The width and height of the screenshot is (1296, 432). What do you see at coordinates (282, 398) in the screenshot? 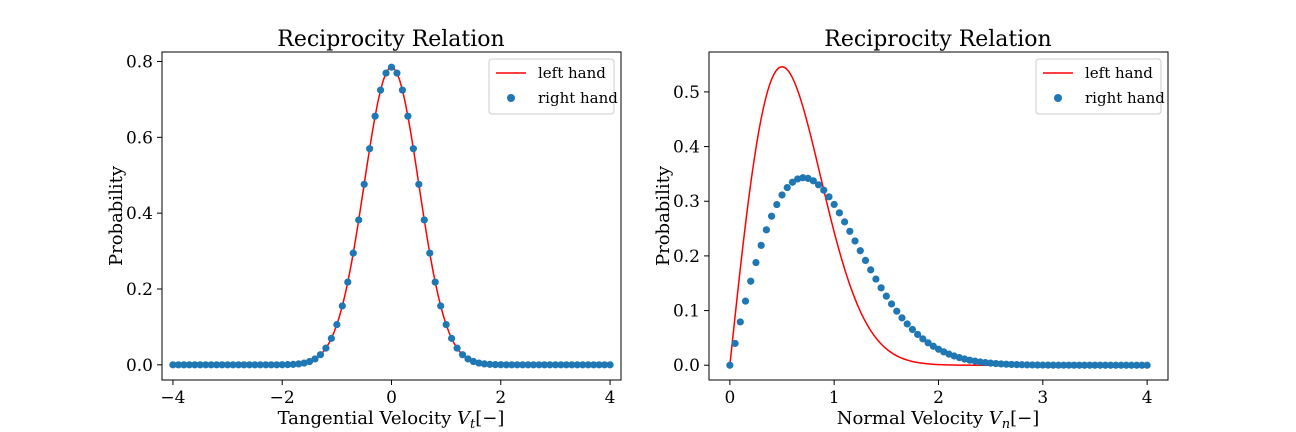
I see `x-tick-label: −2` at bounding box center [282, 398].